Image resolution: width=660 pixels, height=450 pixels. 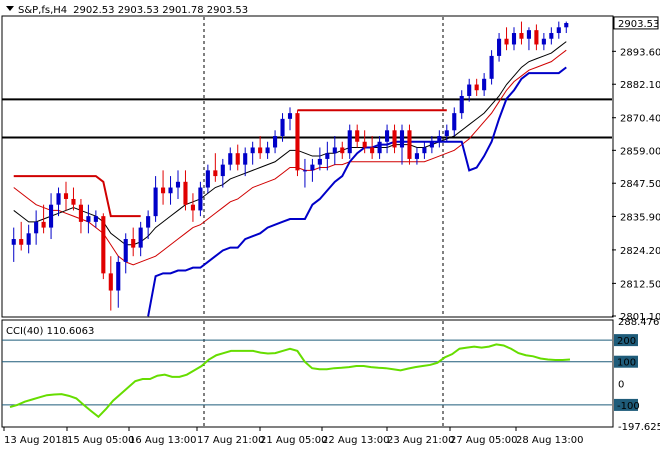 I want to click on cci-tick-label: 200, so click(x=626, y=341).